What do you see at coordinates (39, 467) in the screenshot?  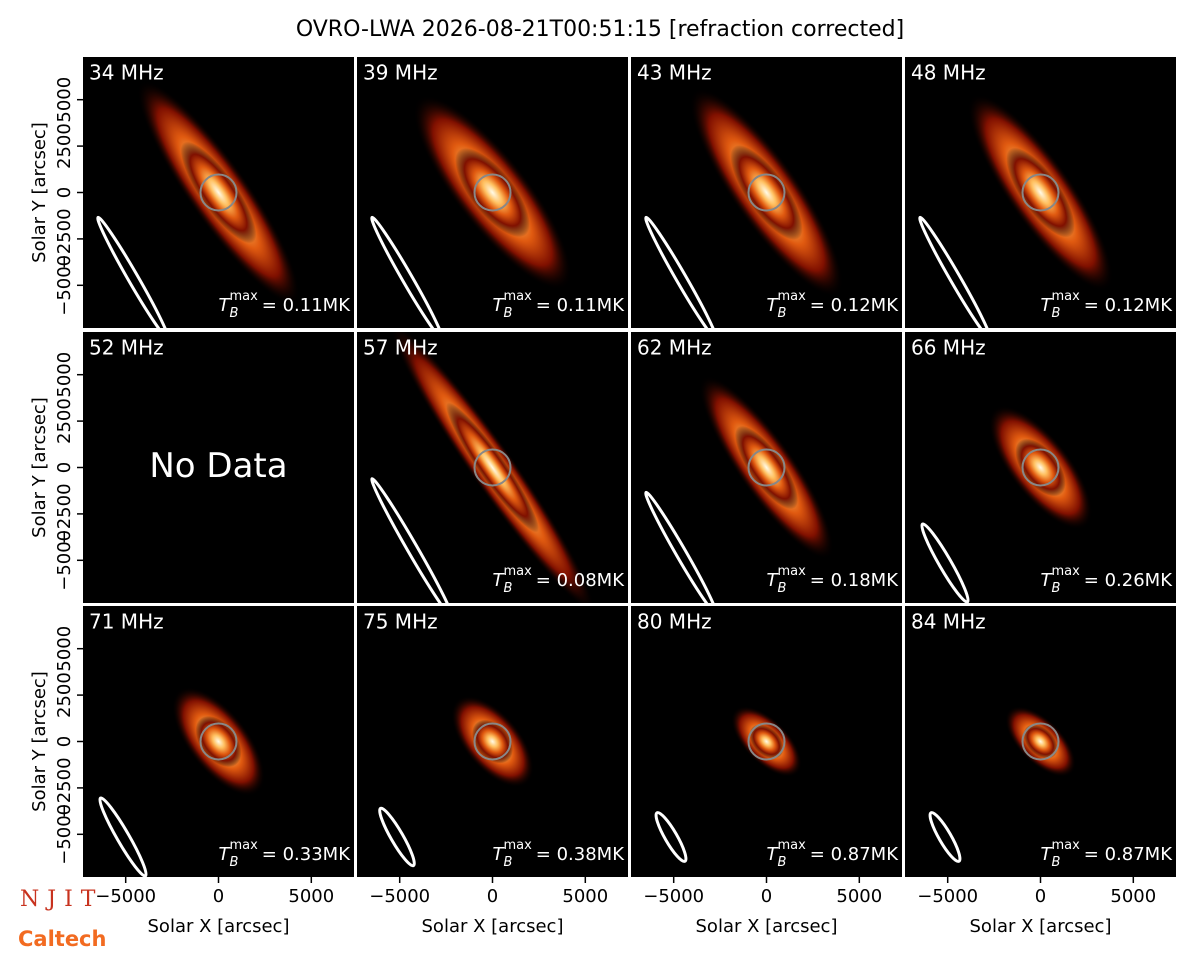 I see `y-axis-label: Solar Y [arcsec]` at bounding box center [39, 467].